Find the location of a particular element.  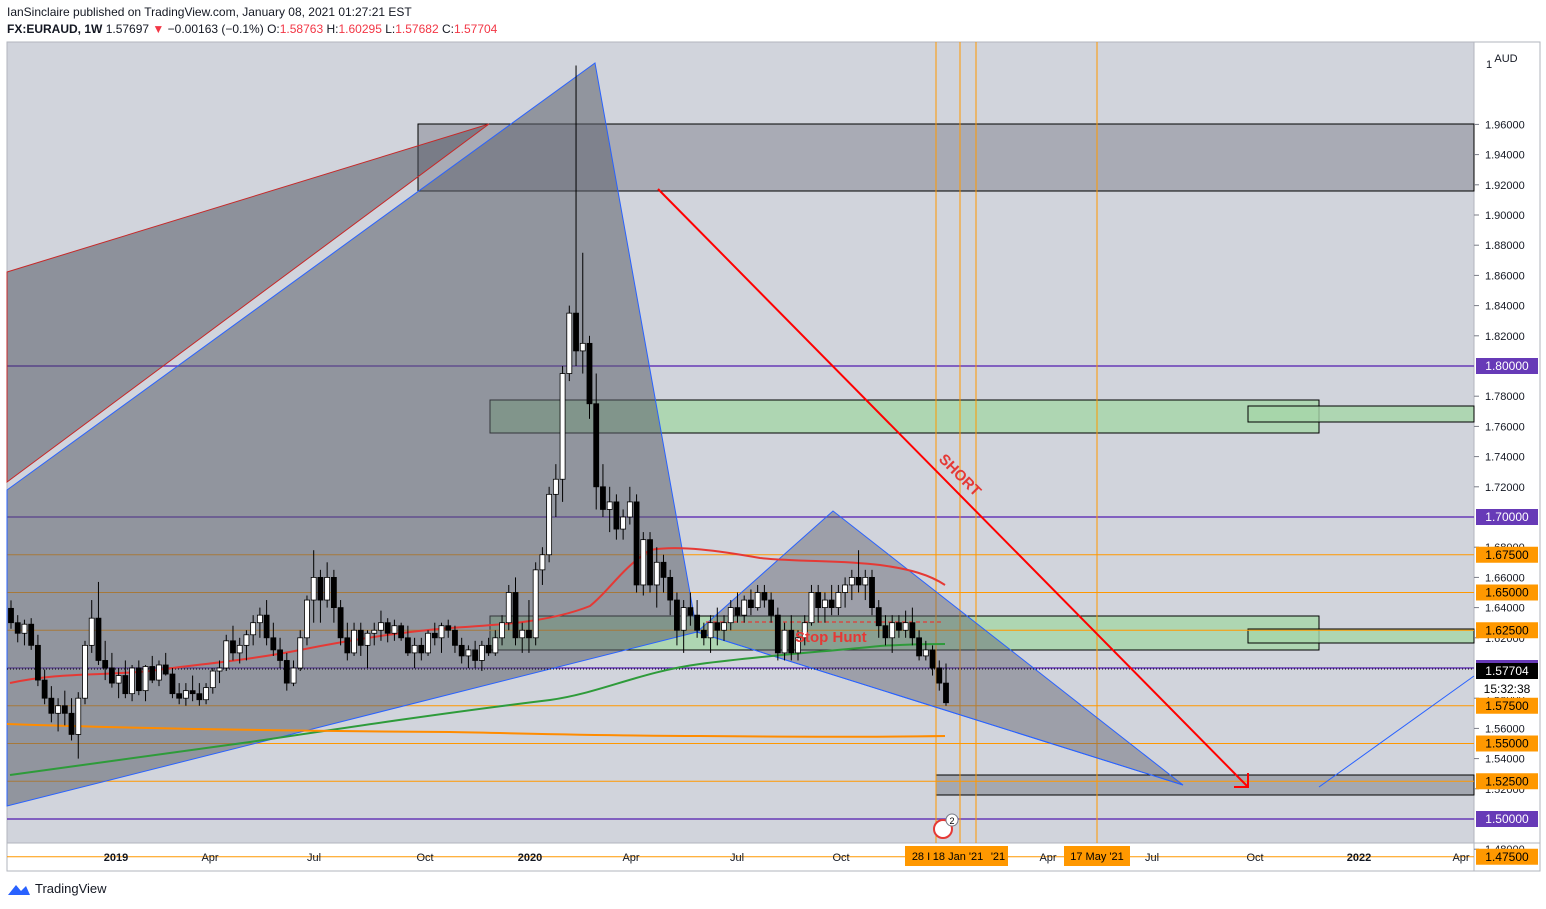

orange-moving-average is located at coordinates (476, 730).